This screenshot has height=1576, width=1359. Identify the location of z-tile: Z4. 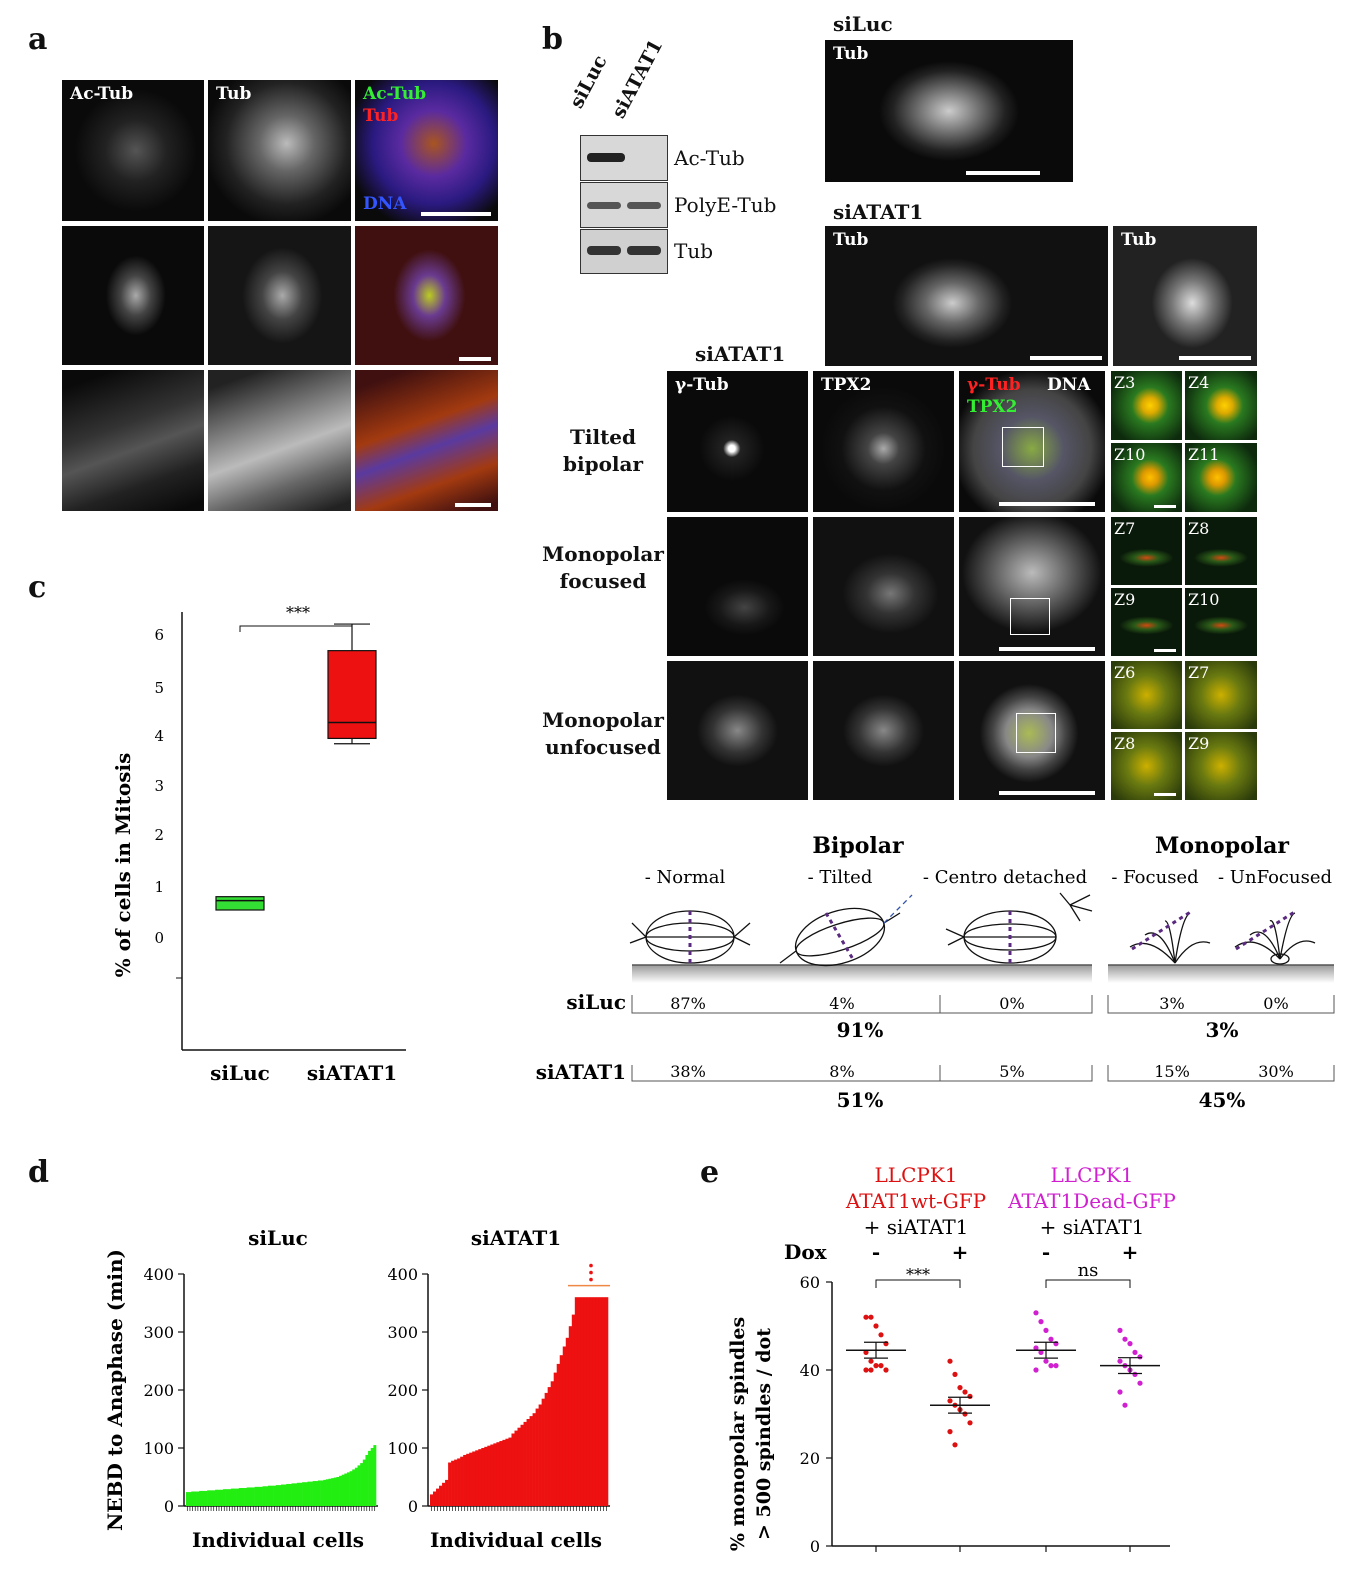
(1221, 405).